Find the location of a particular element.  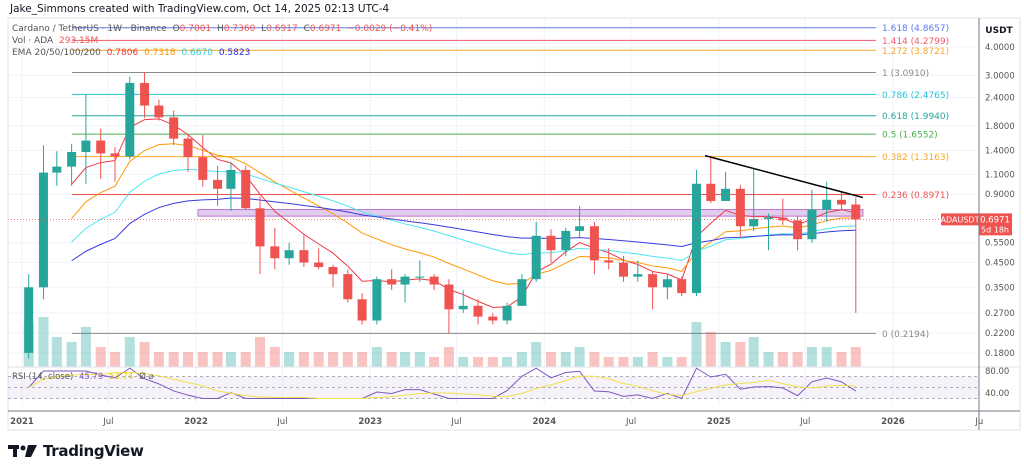

rsi-axis-tick: 80.00 is located at coordinates (997, 372).